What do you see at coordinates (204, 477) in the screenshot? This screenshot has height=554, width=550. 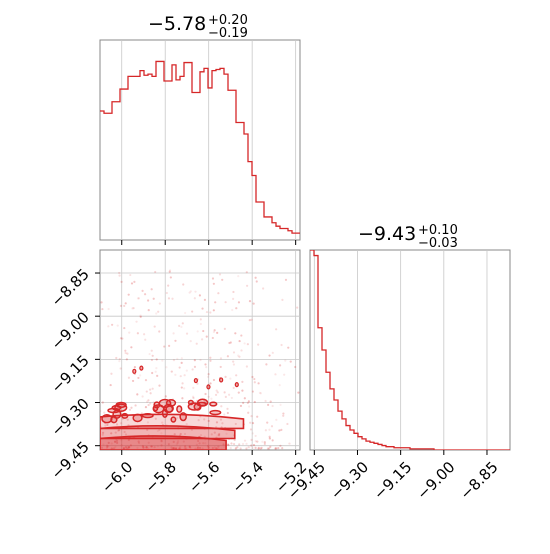 I see `scatter-xtick-label: −5.6` at bounding box center [204, 477].